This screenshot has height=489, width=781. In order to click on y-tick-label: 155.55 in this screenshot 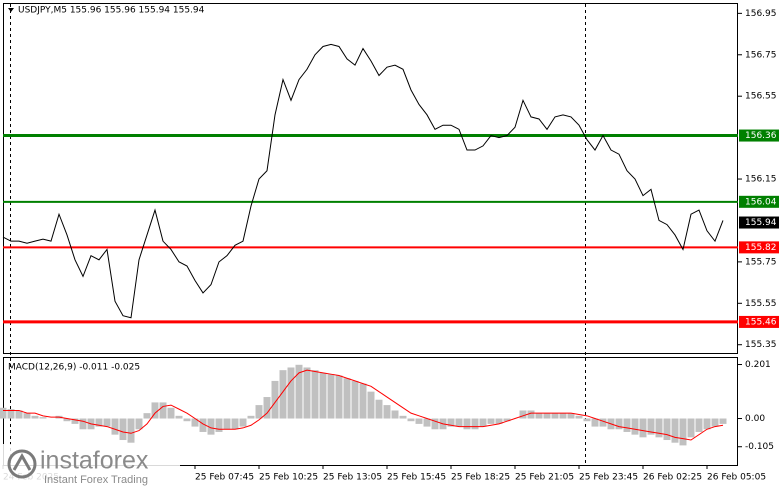, I will do `click(761, 304)`.